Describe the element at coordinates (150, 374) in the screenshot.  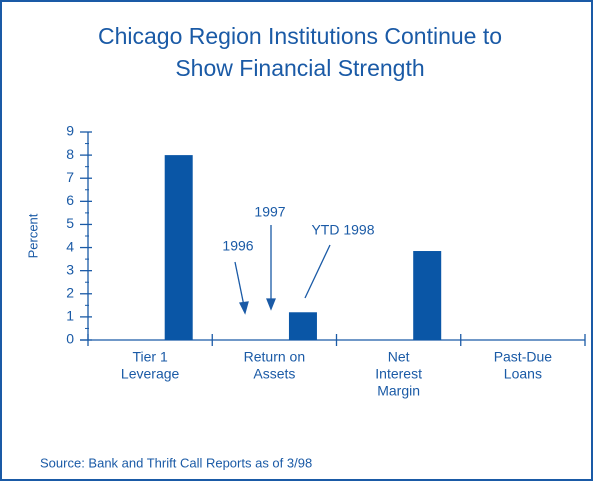
I see `x-tick-label: Leverage` at that location.